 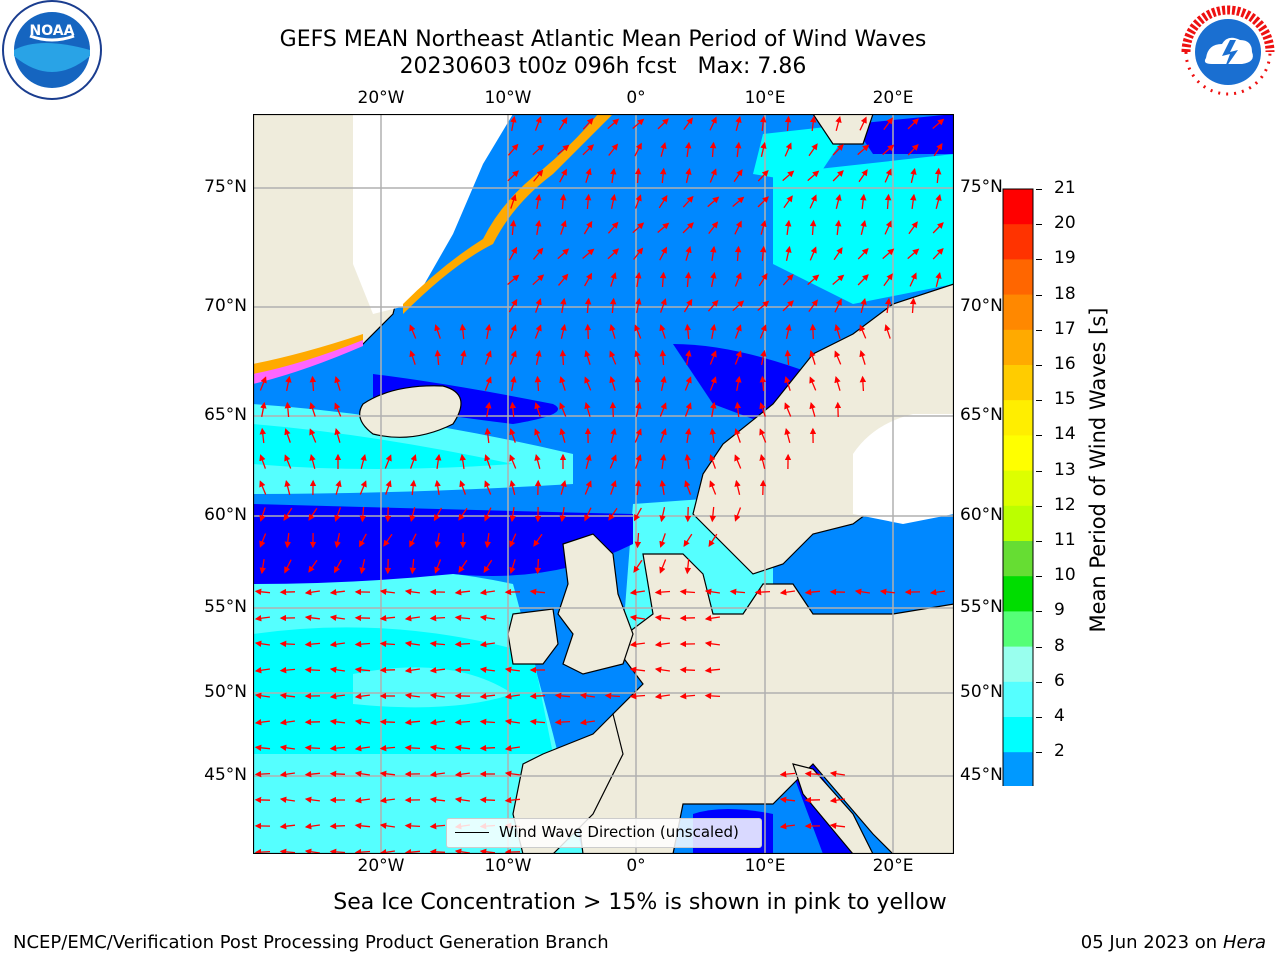 What do you see at coordinates (381, 866) in the screenshot?
I see `lon-label: 20°W` at bounding box center [381, 866].